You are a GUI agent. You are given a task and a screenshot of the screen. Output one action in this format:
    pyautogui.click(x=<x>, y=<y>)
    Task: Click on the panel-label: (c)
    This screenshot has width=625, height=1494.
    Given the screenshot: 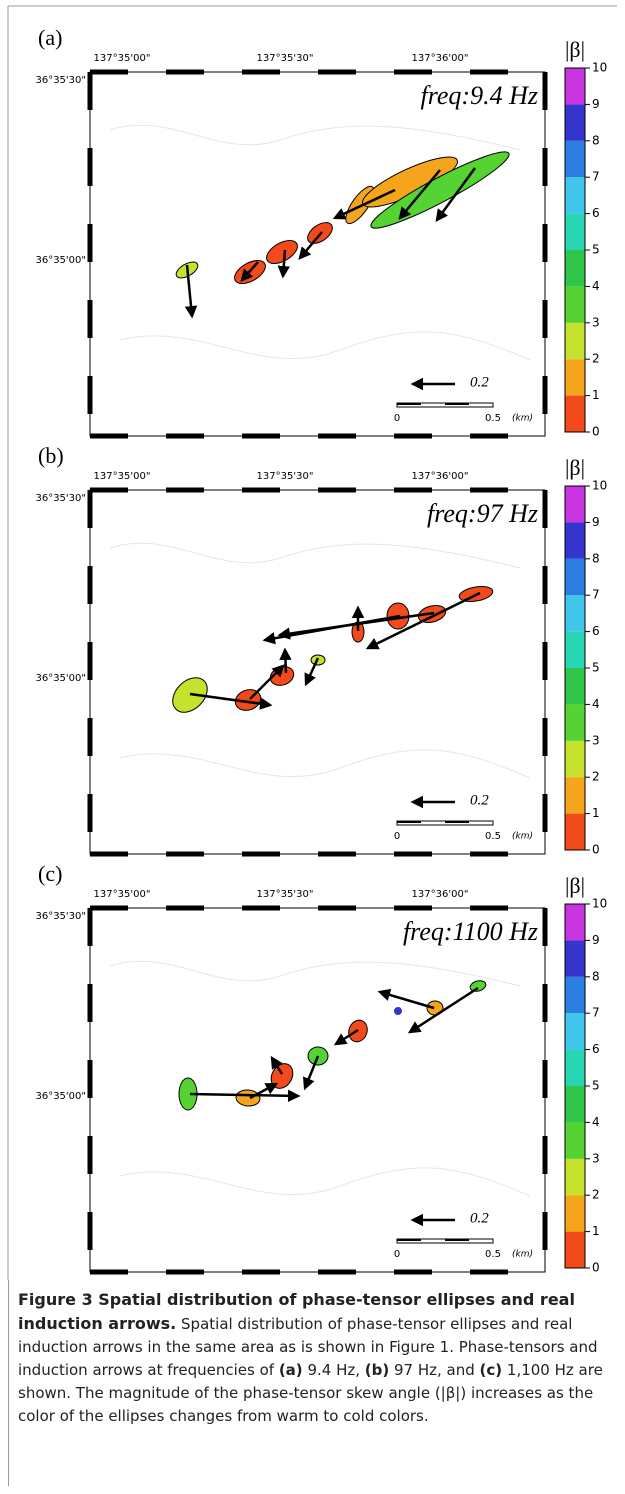 What is the action you would take?
    pyautogui.click(x=50, y=873)
    